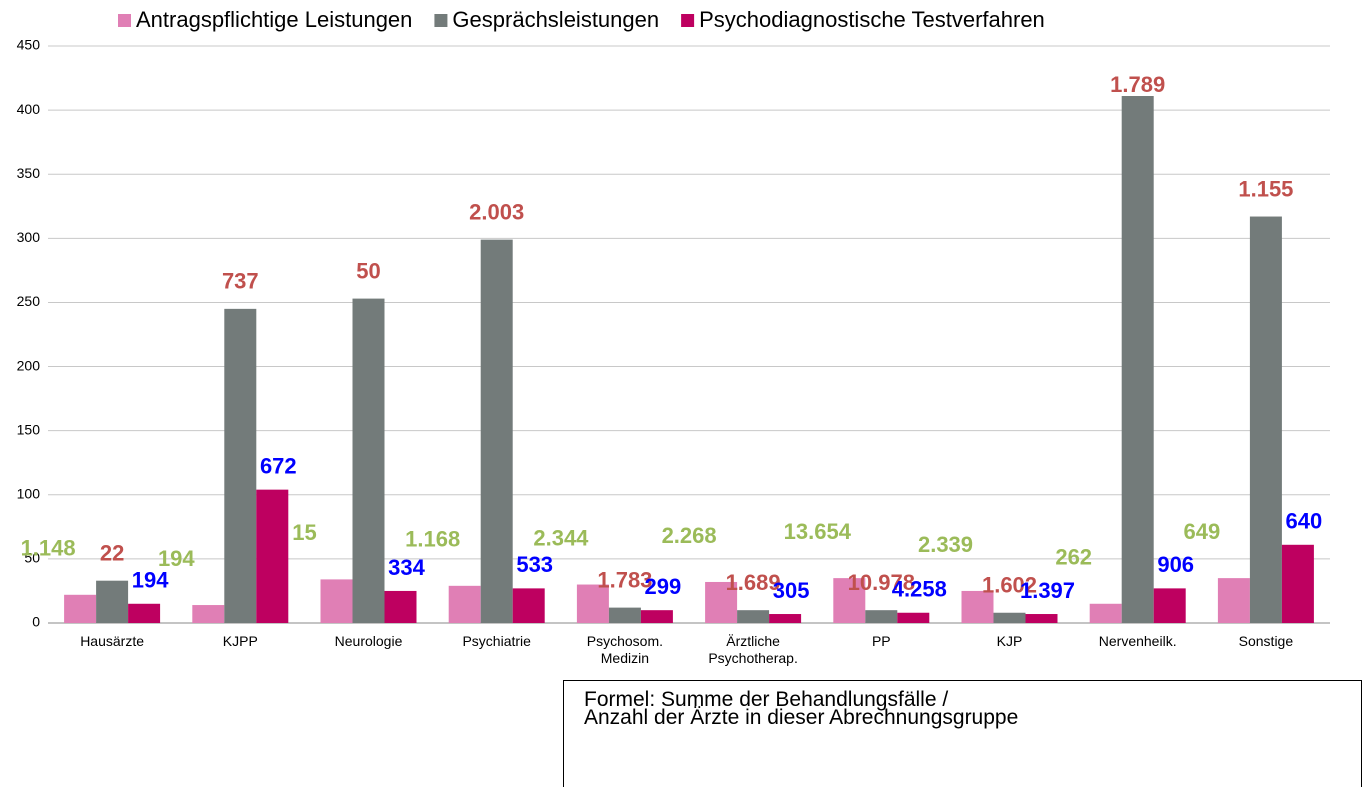  What do you see at coordinates (945, 544) in the screenshot?
I see `annotation: 2.339` at bounding box center [945, 544].